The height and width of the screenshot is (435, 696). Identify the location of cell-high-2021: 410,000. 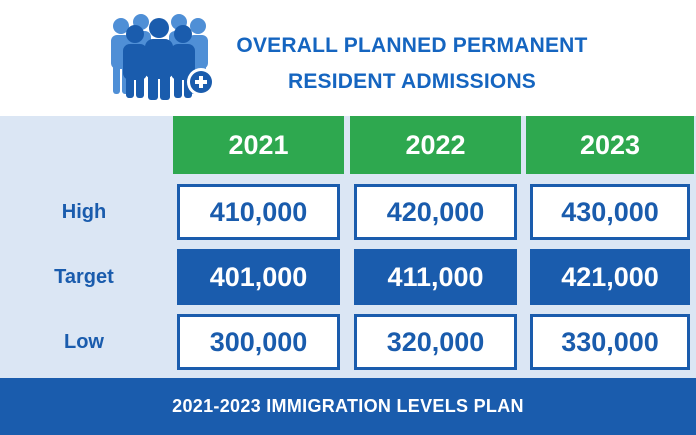
(258, 212).